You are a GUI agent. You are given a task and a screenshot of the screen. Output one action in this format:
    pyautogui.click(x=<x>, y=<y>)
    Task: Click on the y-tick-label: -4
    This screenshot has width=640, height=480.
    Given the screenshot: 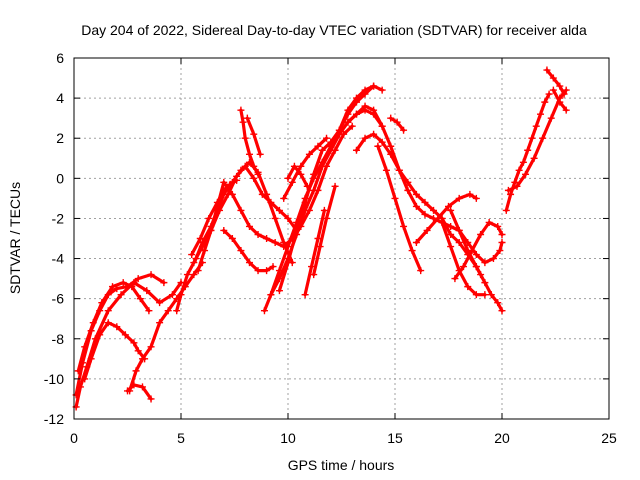 What is the action you would take?
    pyautogui.click(x=58, y=259)
    